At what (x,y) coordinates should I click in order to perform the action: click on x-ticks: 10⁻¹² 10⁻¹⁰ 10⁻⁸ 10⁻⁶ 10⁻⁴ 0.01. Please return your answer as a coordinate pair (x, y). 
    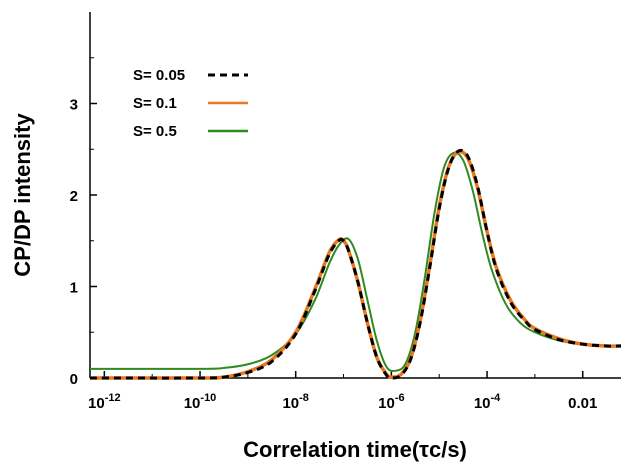
    Looking at the image, I should click on (342, 391).